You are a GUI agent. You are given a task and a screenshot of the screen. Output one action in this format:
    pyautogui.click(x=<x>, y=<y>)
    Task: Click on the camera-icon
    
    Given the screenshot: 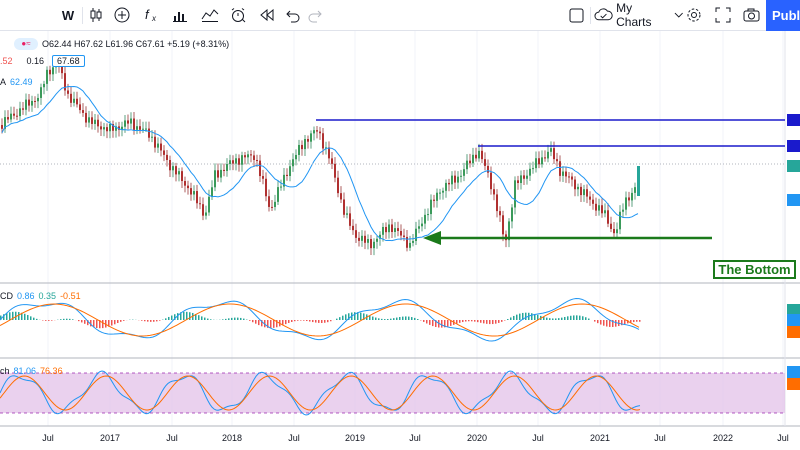 What is the action you would take?
    pyautogui.click(x=751, y=15)
    